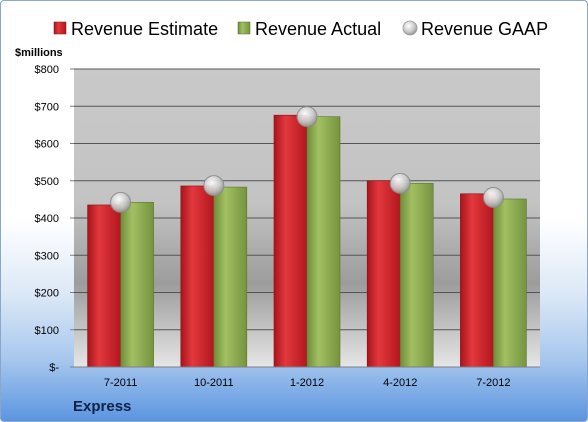 This screenshot has width=588, height=422. I want to click on x-axis-ticks: 7-2011 10-2011 1-2012 4-2012 7-2012, so click(307, 383).